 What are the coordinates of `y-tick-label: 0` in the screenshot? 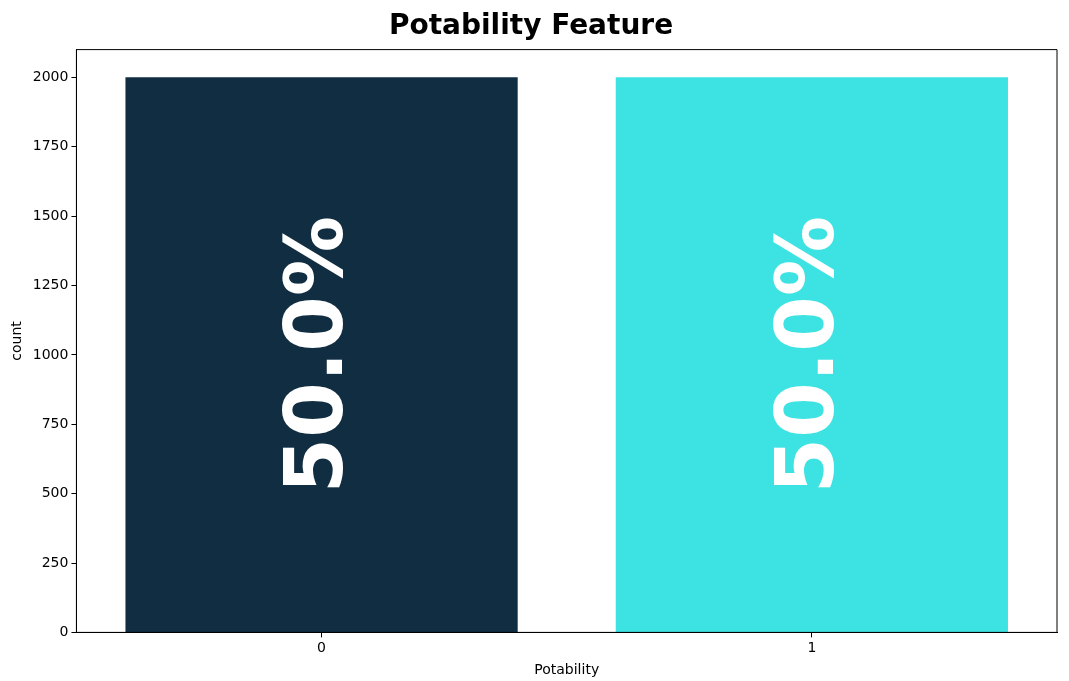 It's located at (64, 631).